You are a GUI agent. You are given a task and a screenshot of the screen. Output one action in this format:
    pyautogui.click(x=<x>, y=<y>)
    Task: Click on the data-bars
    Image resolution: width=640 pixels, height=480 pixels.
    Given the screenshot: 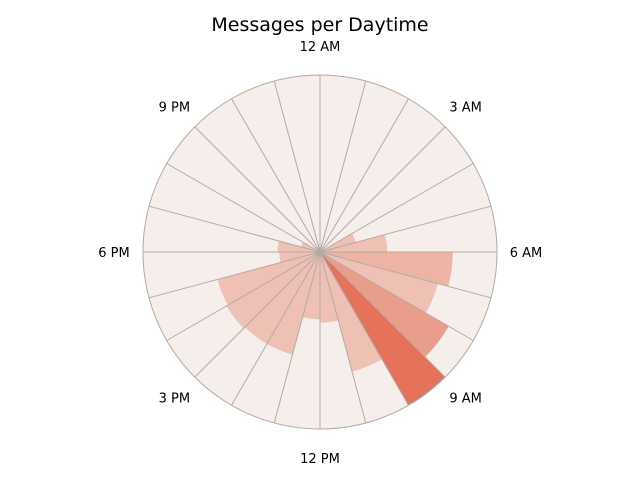 What is the action you would take?
    pyautogui.click(x=335, y=319)
    